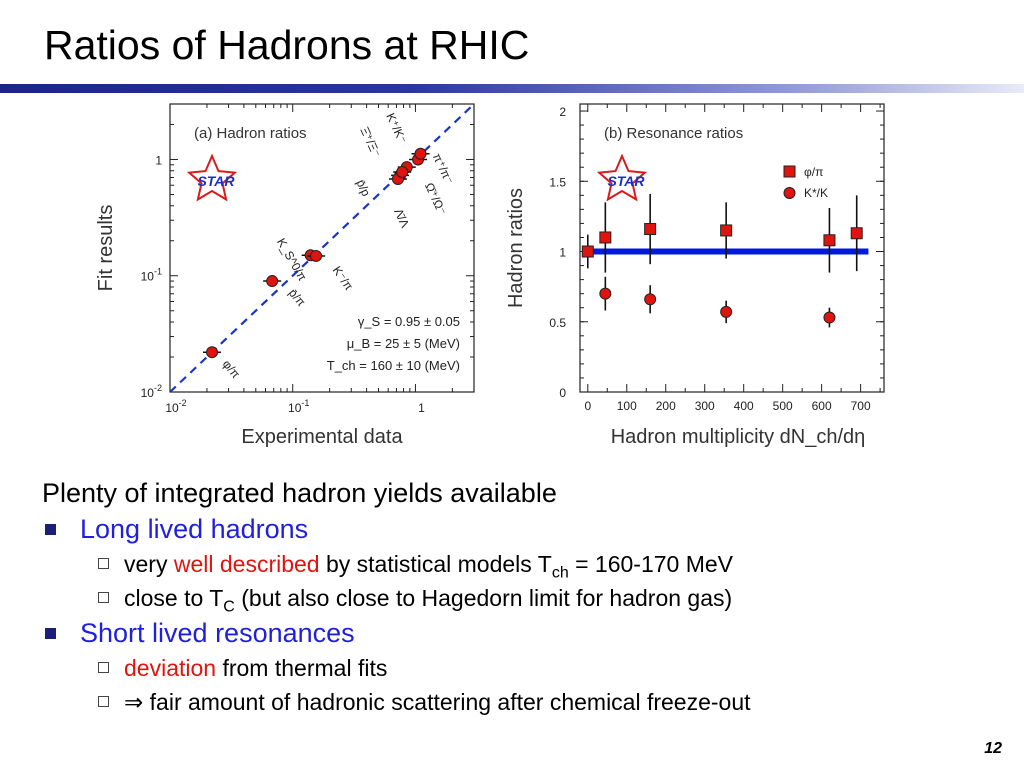  I want to click on y-axis-label: Fit results, so click(106, 248).